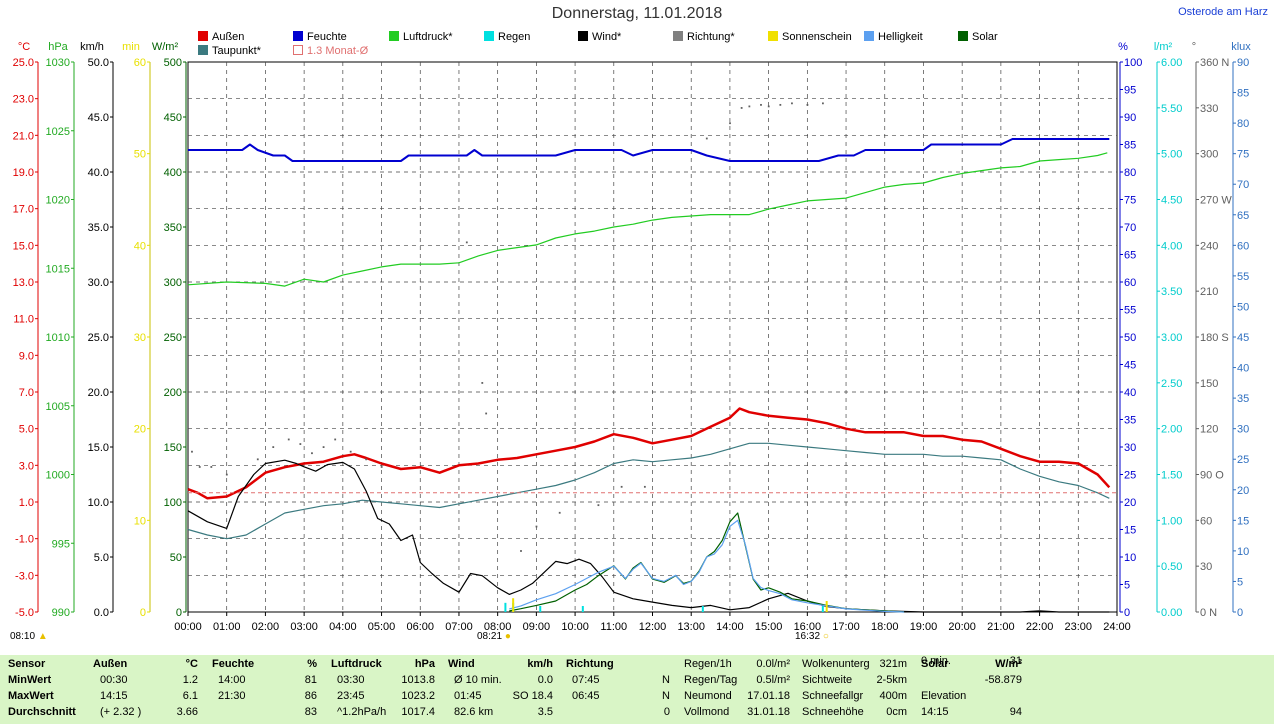  What do you see at coordinates (26, 466) in the screenshot?
I see `y-tick-label: 3.0` at bounding box center [26, 466].